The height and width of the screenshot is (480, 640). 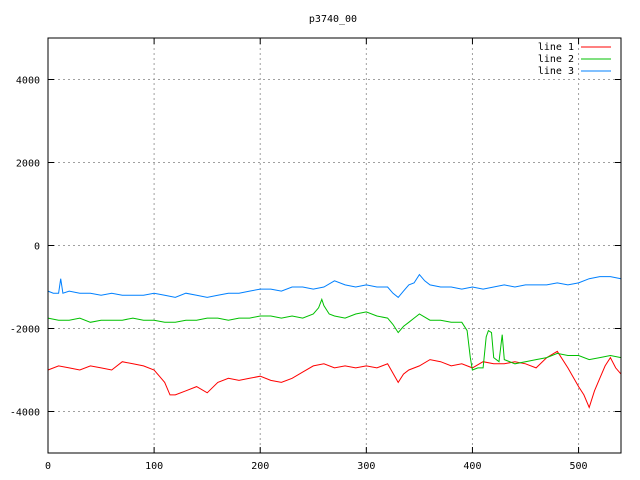 What do you see at coordinates (25, 330) in the screenshot?
I see `y-tick-label: -2000` at bounding box center [25, 330].